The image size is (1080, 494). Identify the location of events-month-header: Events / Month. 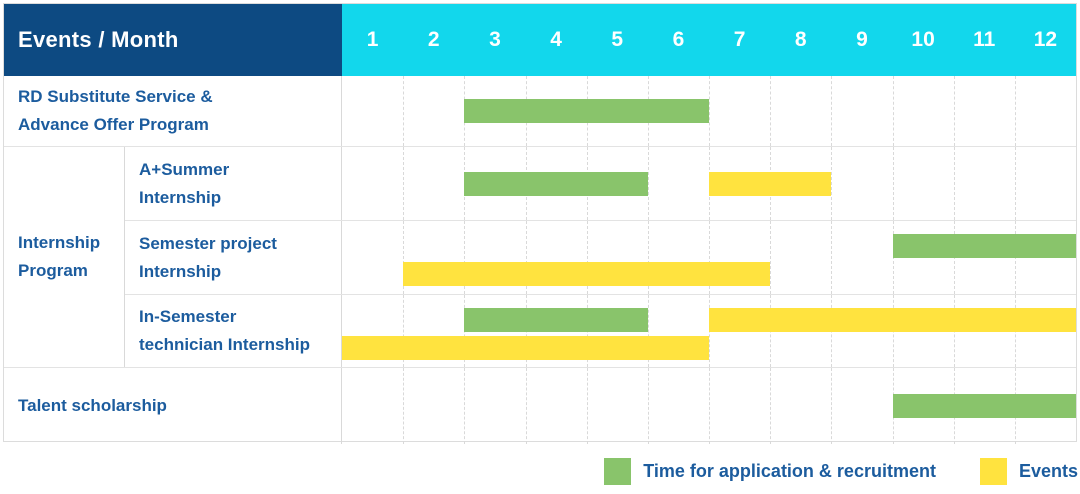
(173, 40).